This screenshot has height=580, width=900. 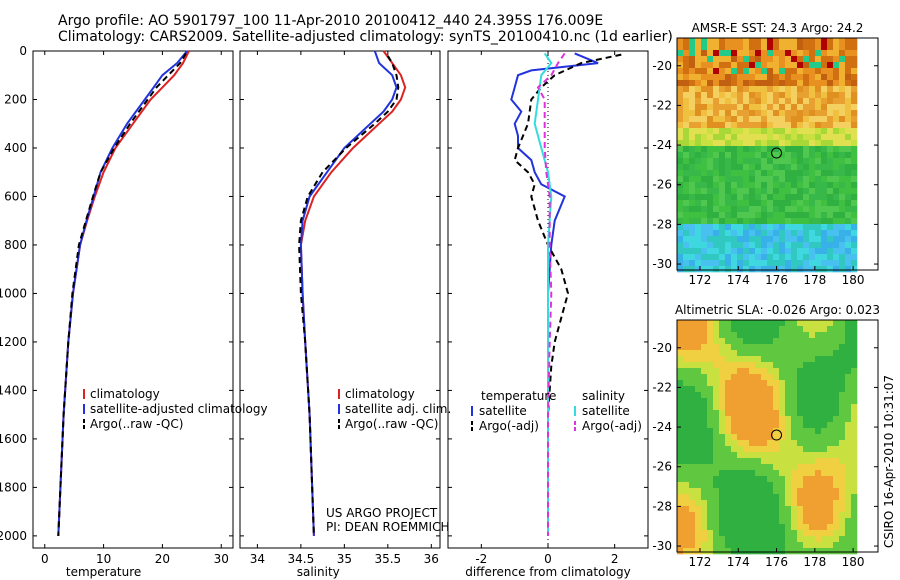 I want to click on map-y-tick-label: -22, so click(x=662, y=105).